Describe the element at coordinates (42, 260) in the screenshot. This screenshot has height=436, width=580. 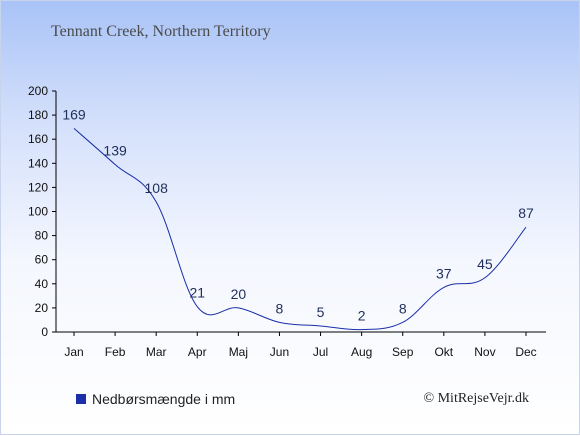
I see `y-tick-label: 60` at that location.